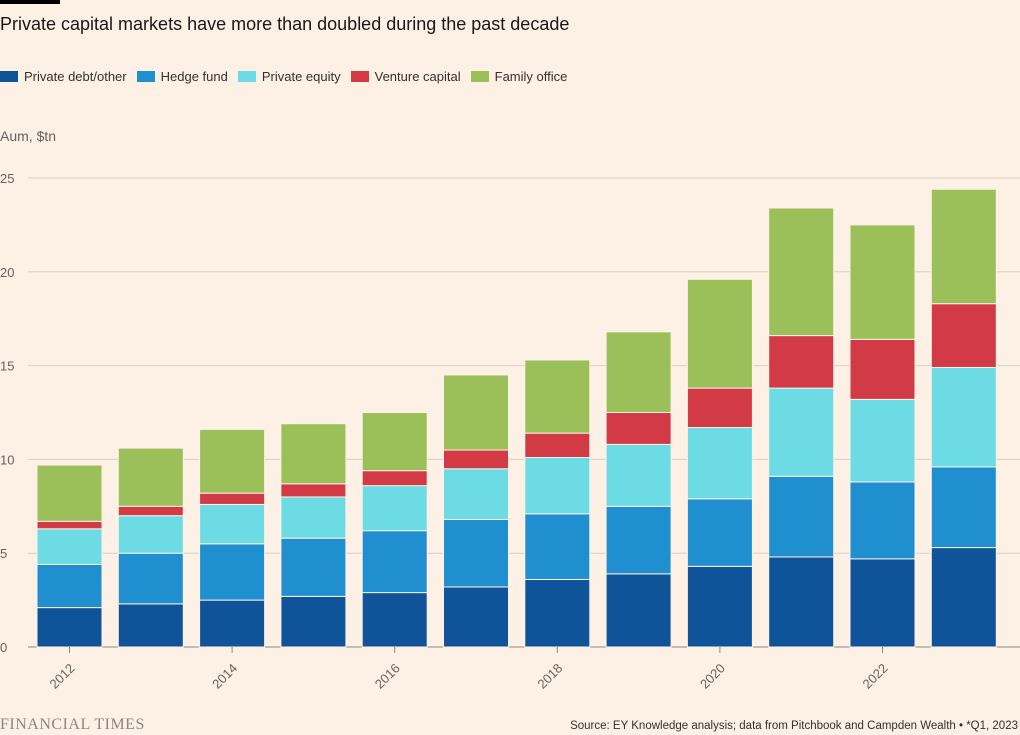 This screenshot has width=1020, height=735. Describe the element at coordinates (712, 676) in the screenshot. I see `x-tick-label-2020: 2020` at that location.